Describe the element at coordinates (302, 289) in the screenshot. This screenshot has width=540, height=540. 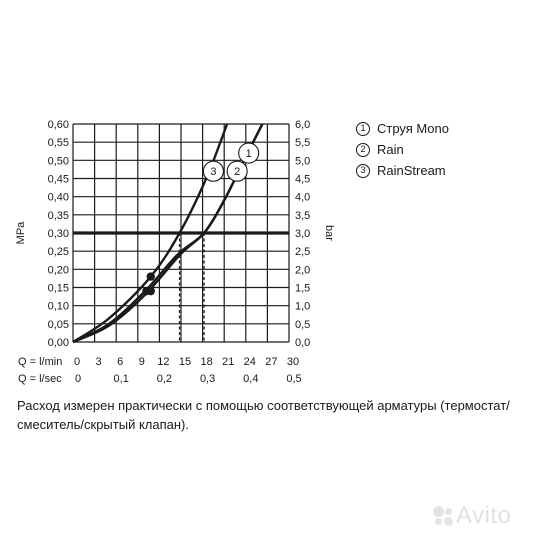
I see `y-right-tick-label: 1,5` at that location.